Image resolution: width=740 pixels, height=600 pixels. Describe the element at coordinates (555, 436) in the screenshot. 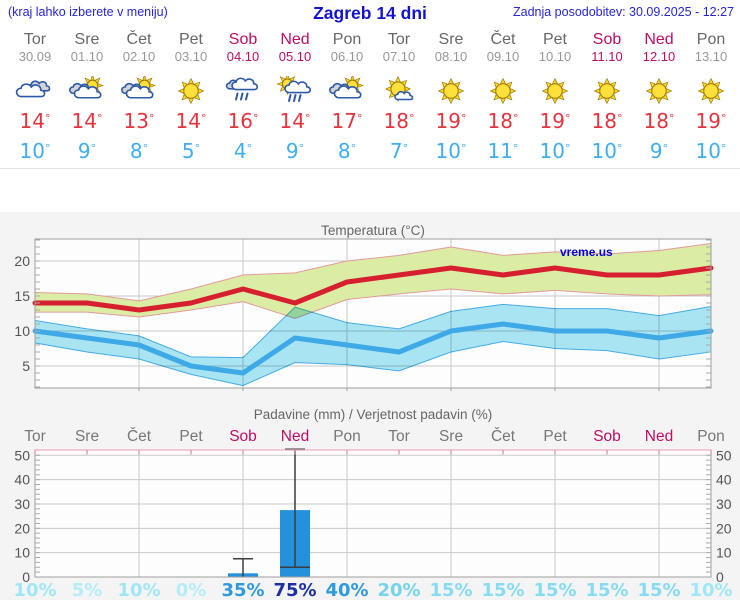

I see `precip-day-label: Pet` at that location.